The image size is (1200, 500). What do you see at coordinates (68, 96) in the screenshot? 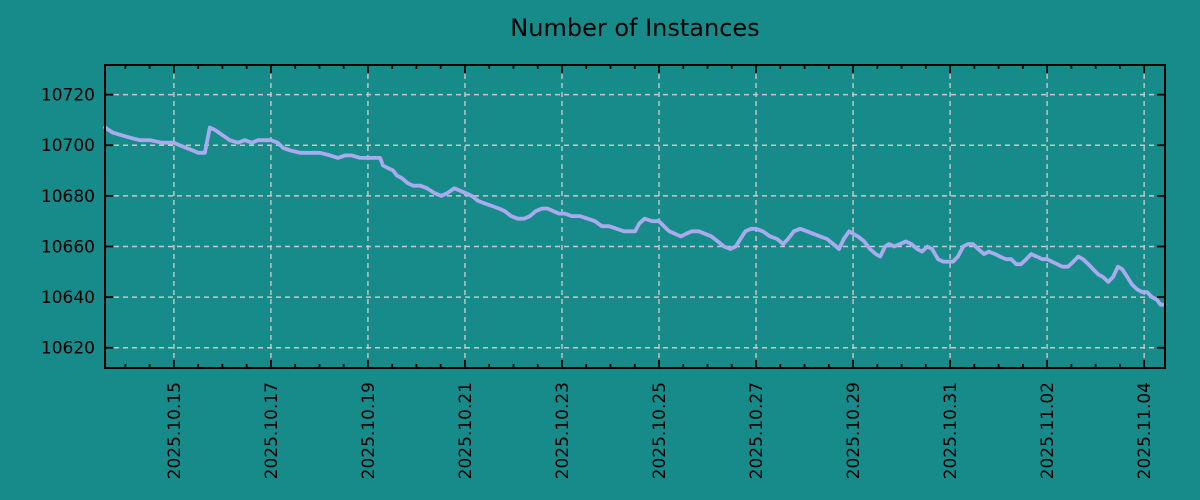
I see `y-tick-label: 10720` at bounding box center [68, 96].